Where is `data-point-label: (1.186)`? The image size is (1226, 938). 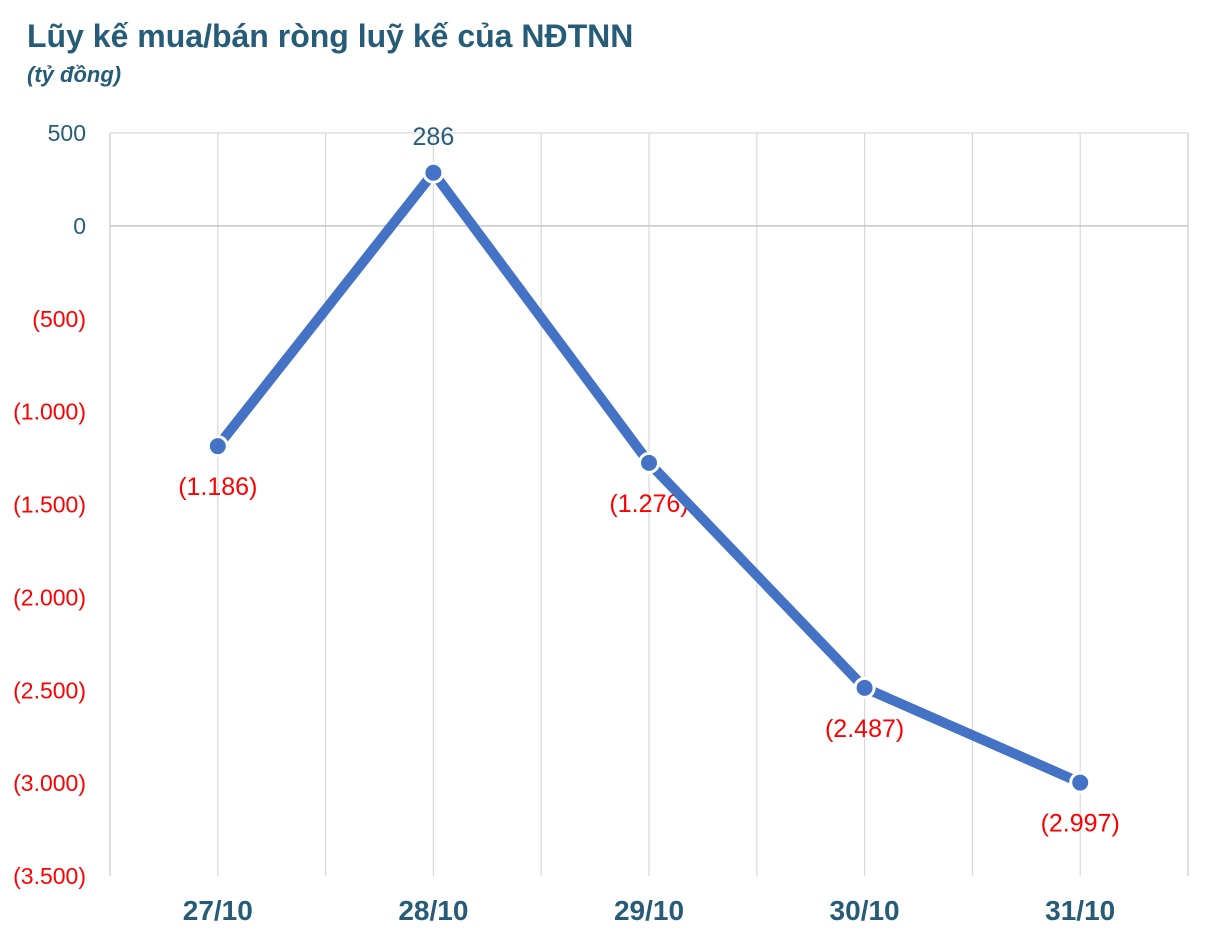
data-point-label: (1.186) is located at coordinates (217, 487).